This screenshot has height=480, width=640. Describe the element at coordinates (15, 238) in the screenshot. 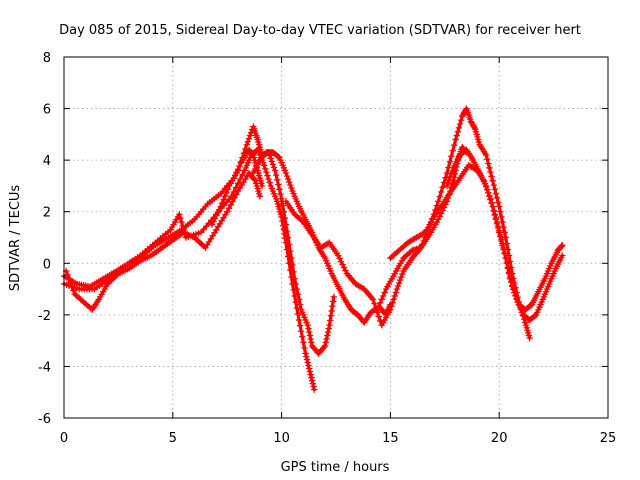

I see `y-axis-label: SDTVAR / TECUs` at that location.